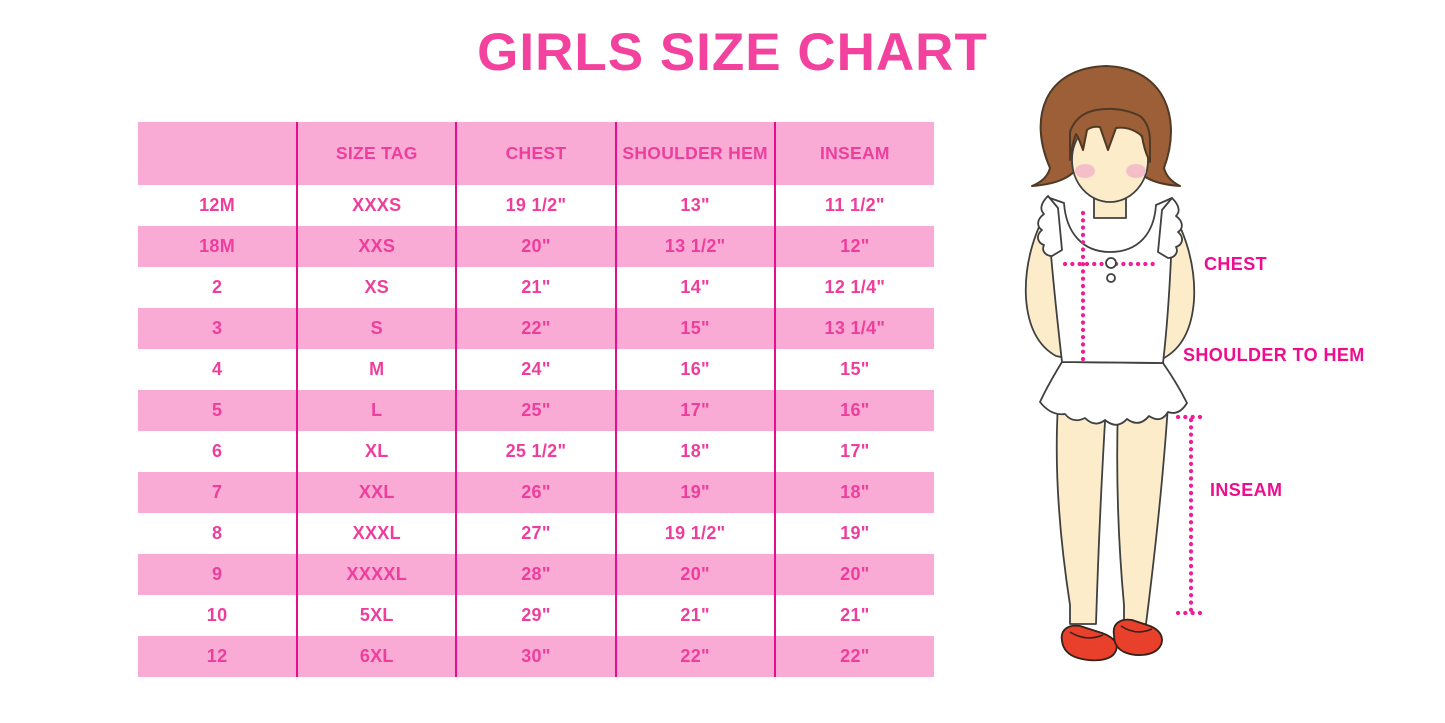 Image resolution: width=1445 pixels, height=723 pixels. What do you see at coordinates (1081, 514) in the screenshot?
I see `left-leg` at bounding box center [1081, 514].